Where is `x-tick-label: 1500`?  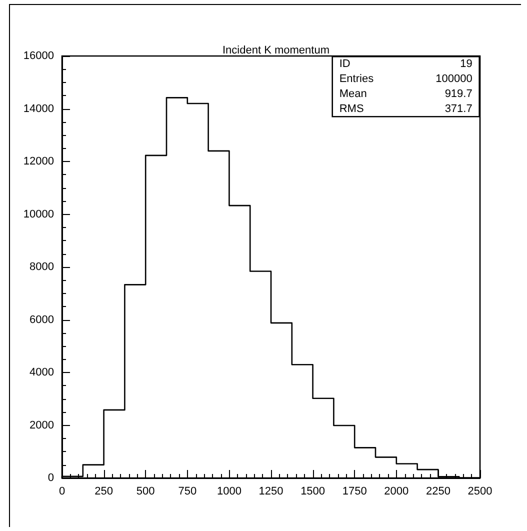 x-tick-label: 1500 is located at coordinates (313, 492).